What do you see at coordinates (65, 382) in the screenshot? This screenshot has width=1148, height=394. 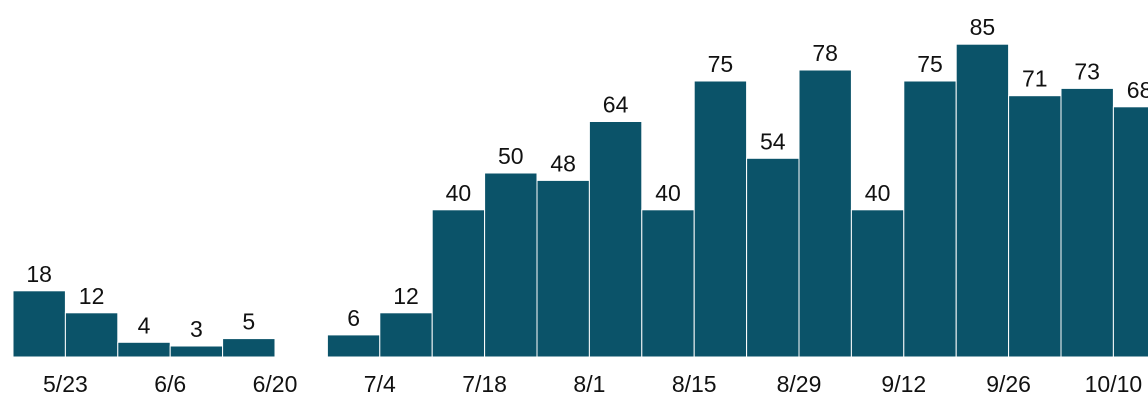 I see `x-tick-label: 5/23` at bounding box center [65, 382].